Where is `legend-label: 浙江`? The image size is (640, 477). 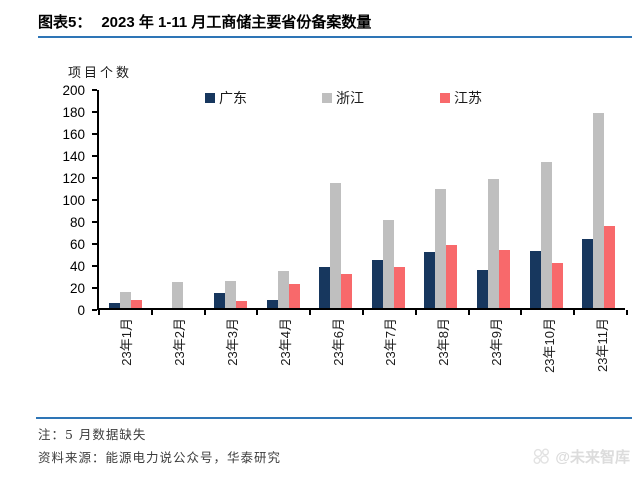
legend-label: 浙江 is located at coordinates (350, 99).